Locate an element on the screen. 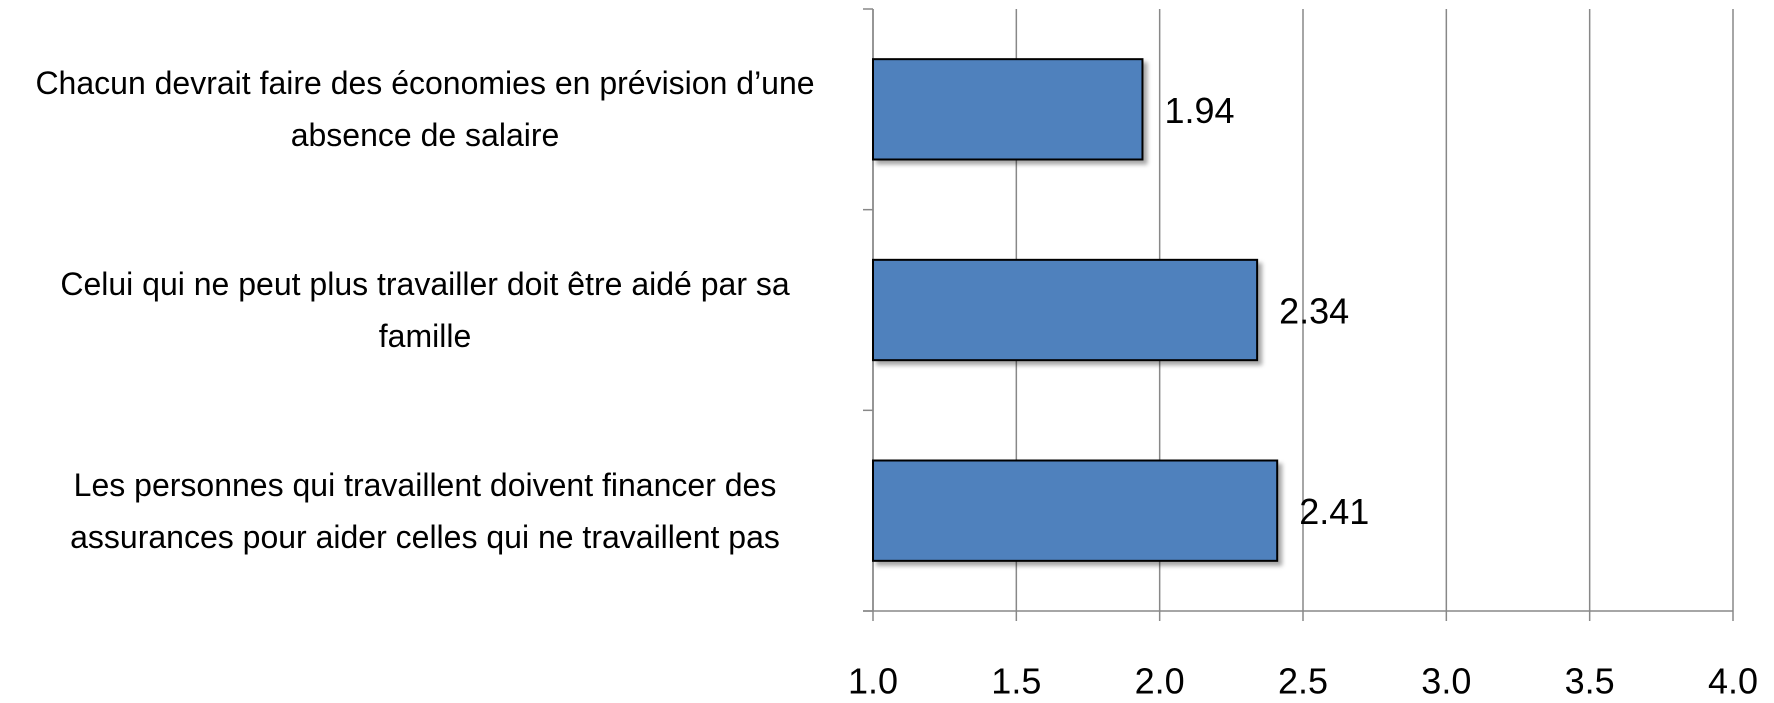  x-tick-label: 2.0 is located at coordinates (1160, 681).